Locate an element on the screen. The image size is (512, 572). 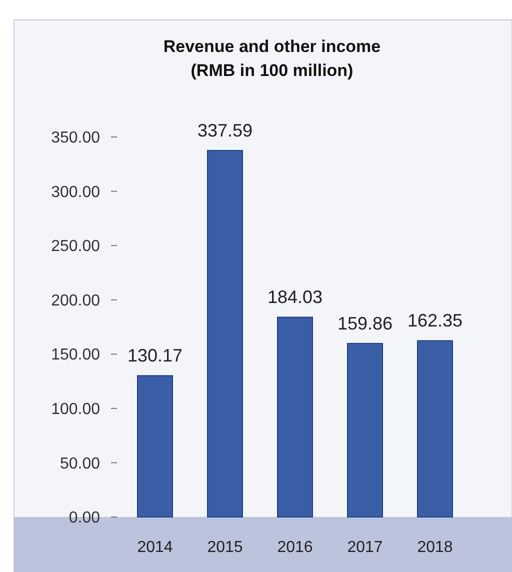
y-tick-label: 250.00 is located at coordinates (75, 247).